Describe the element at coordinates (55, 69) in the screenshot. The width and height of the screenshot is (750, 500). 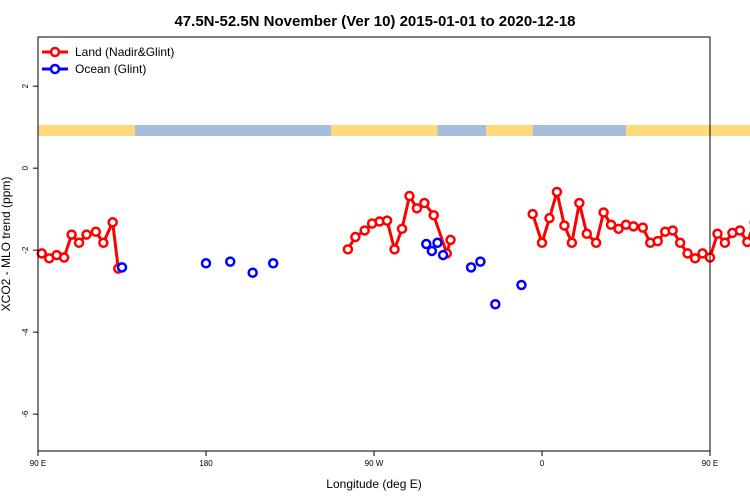
I see `legend-marker-ocean` at that location.